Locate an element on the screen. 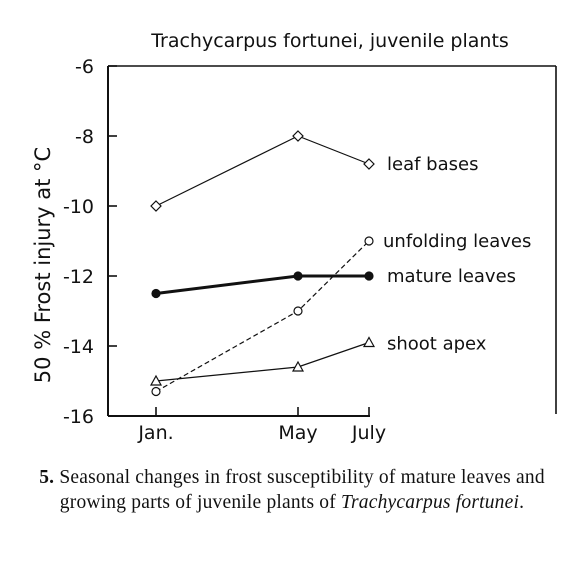  series-label-leaf-bases: leaf bases is located at coordinates (432, 164).